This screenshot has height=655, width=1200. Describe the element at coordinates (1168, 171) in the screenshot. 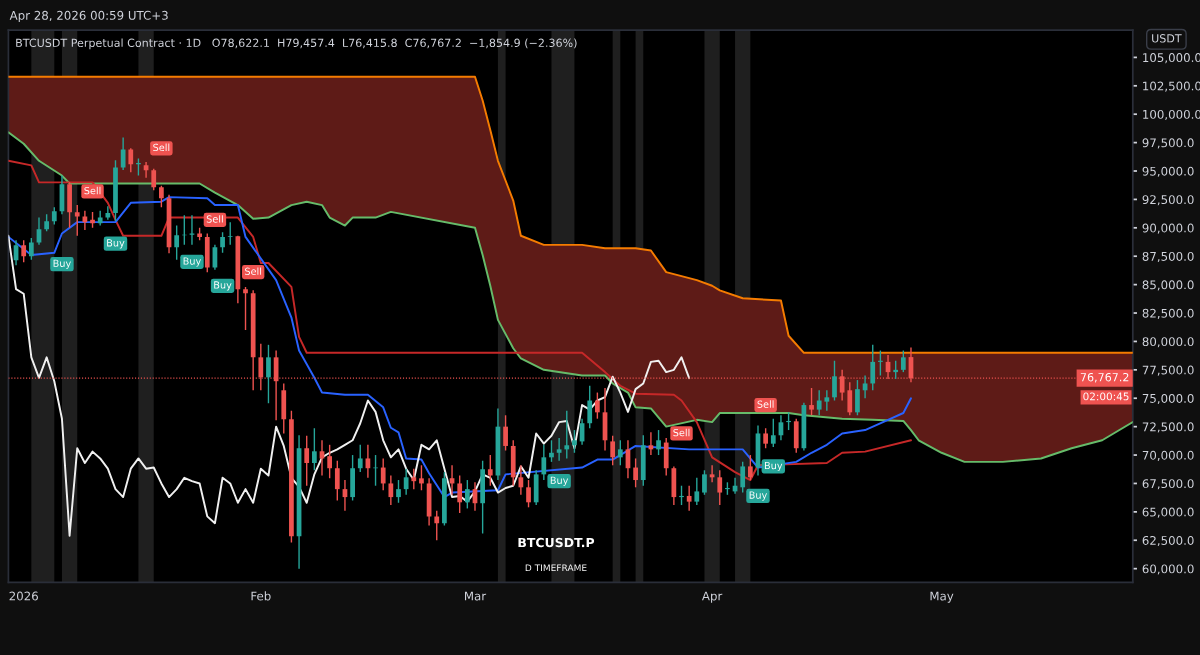

I see `y-tick-label: 95,000.0` at that location.